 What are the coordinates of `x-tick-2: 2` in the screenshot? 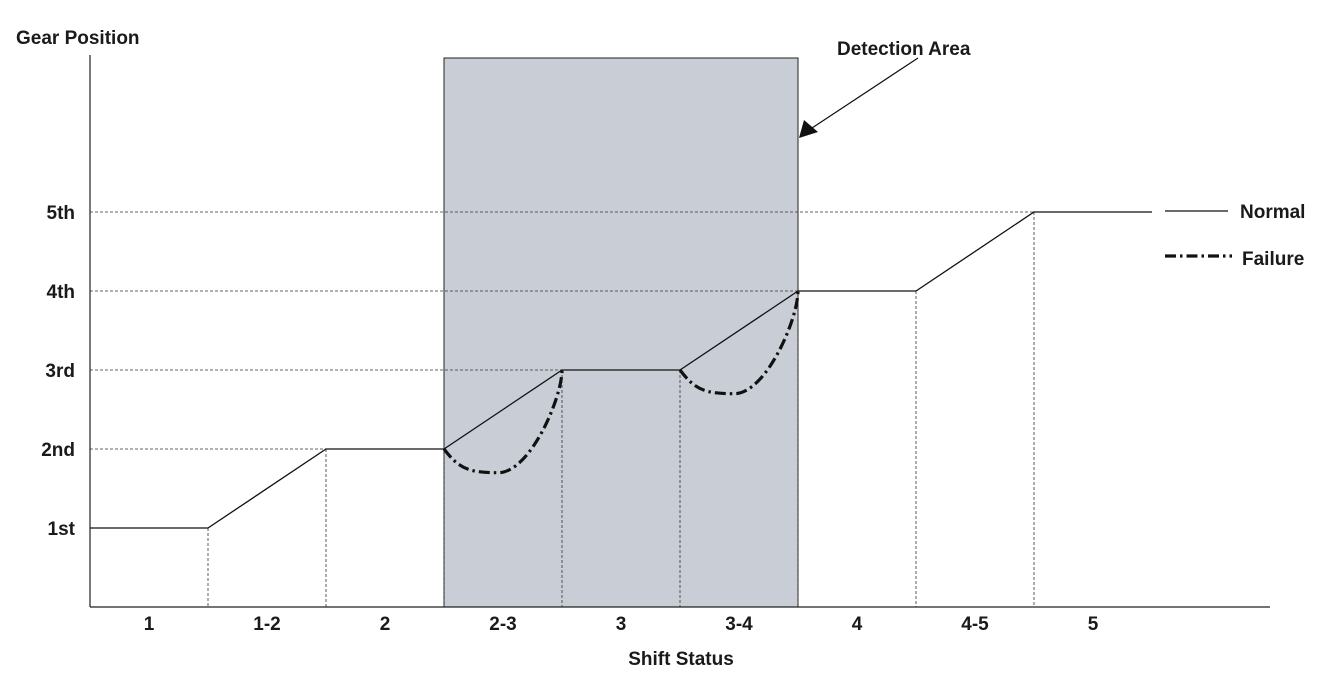 It's located at (385, 624).